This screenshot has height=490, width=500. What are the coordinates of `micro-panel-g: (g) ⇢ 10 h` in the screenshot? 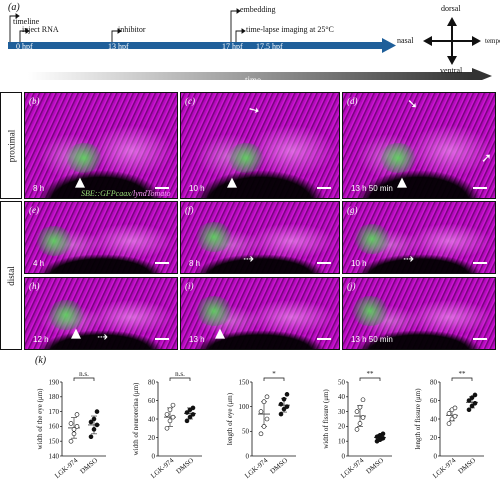 It's located at (419, 237).